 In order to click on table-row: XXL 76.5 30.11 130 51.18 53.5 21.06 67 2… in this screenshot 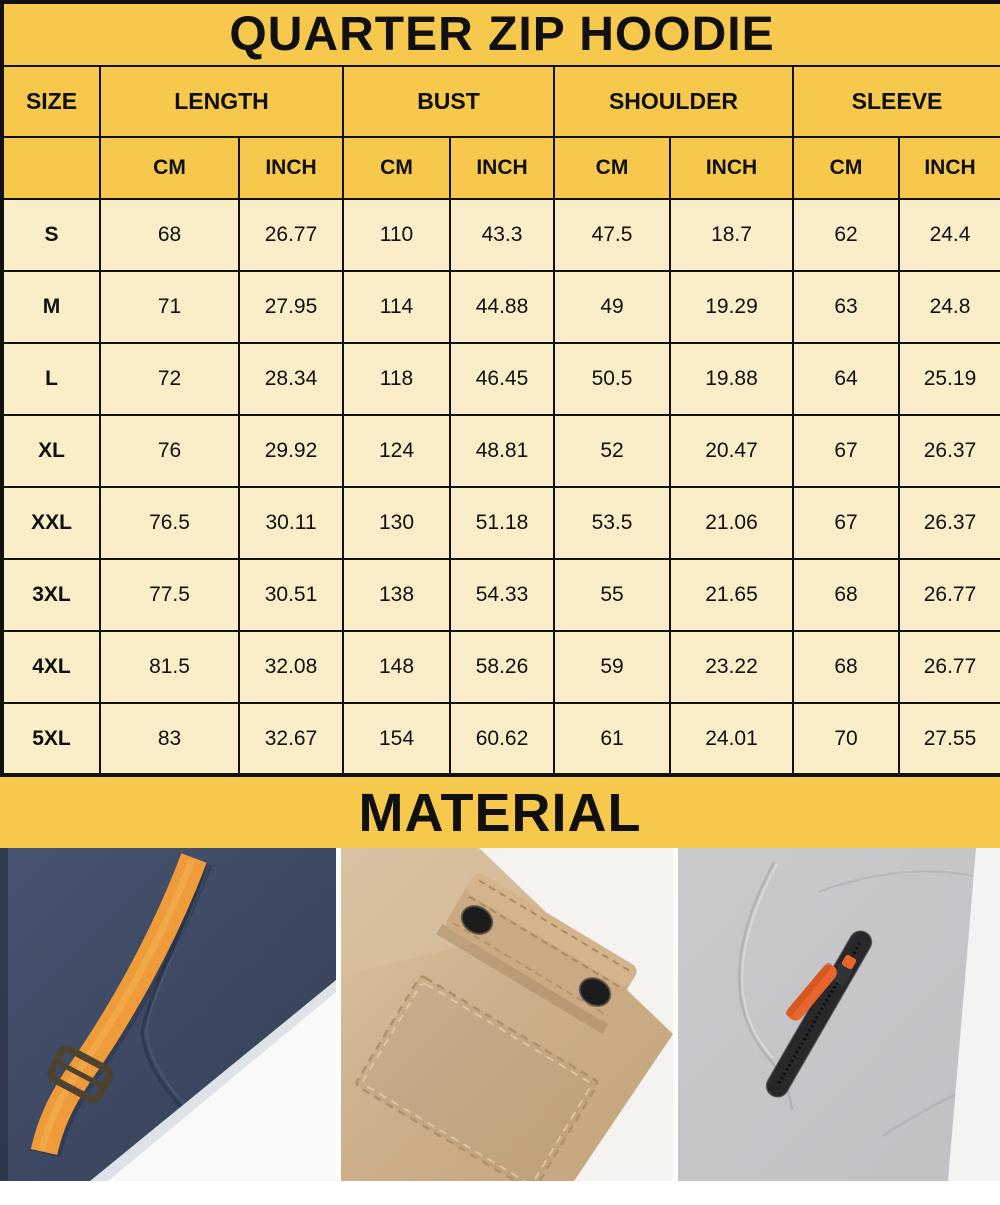, I will do `click(500, 523)`.